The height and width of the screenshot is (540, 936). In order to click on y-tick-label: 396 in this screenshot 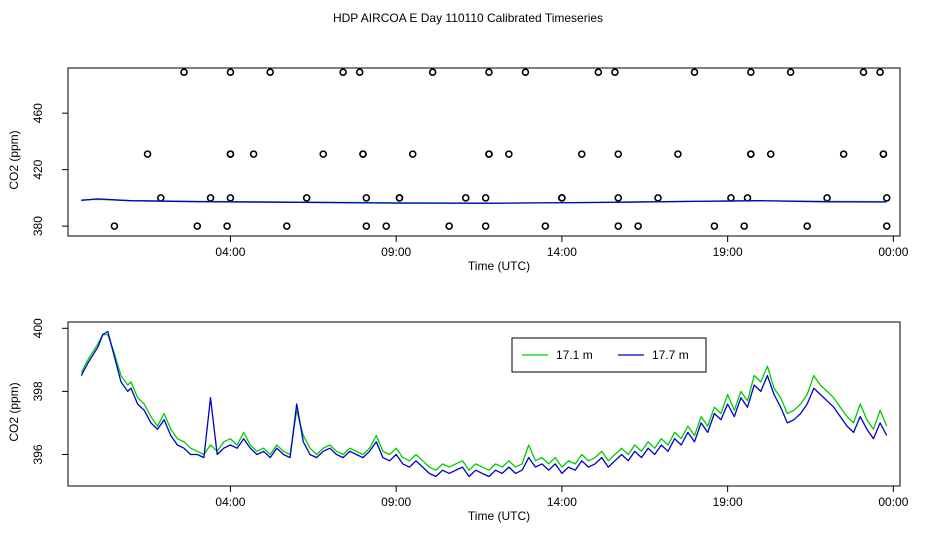, I will do `click(38, 454)`.